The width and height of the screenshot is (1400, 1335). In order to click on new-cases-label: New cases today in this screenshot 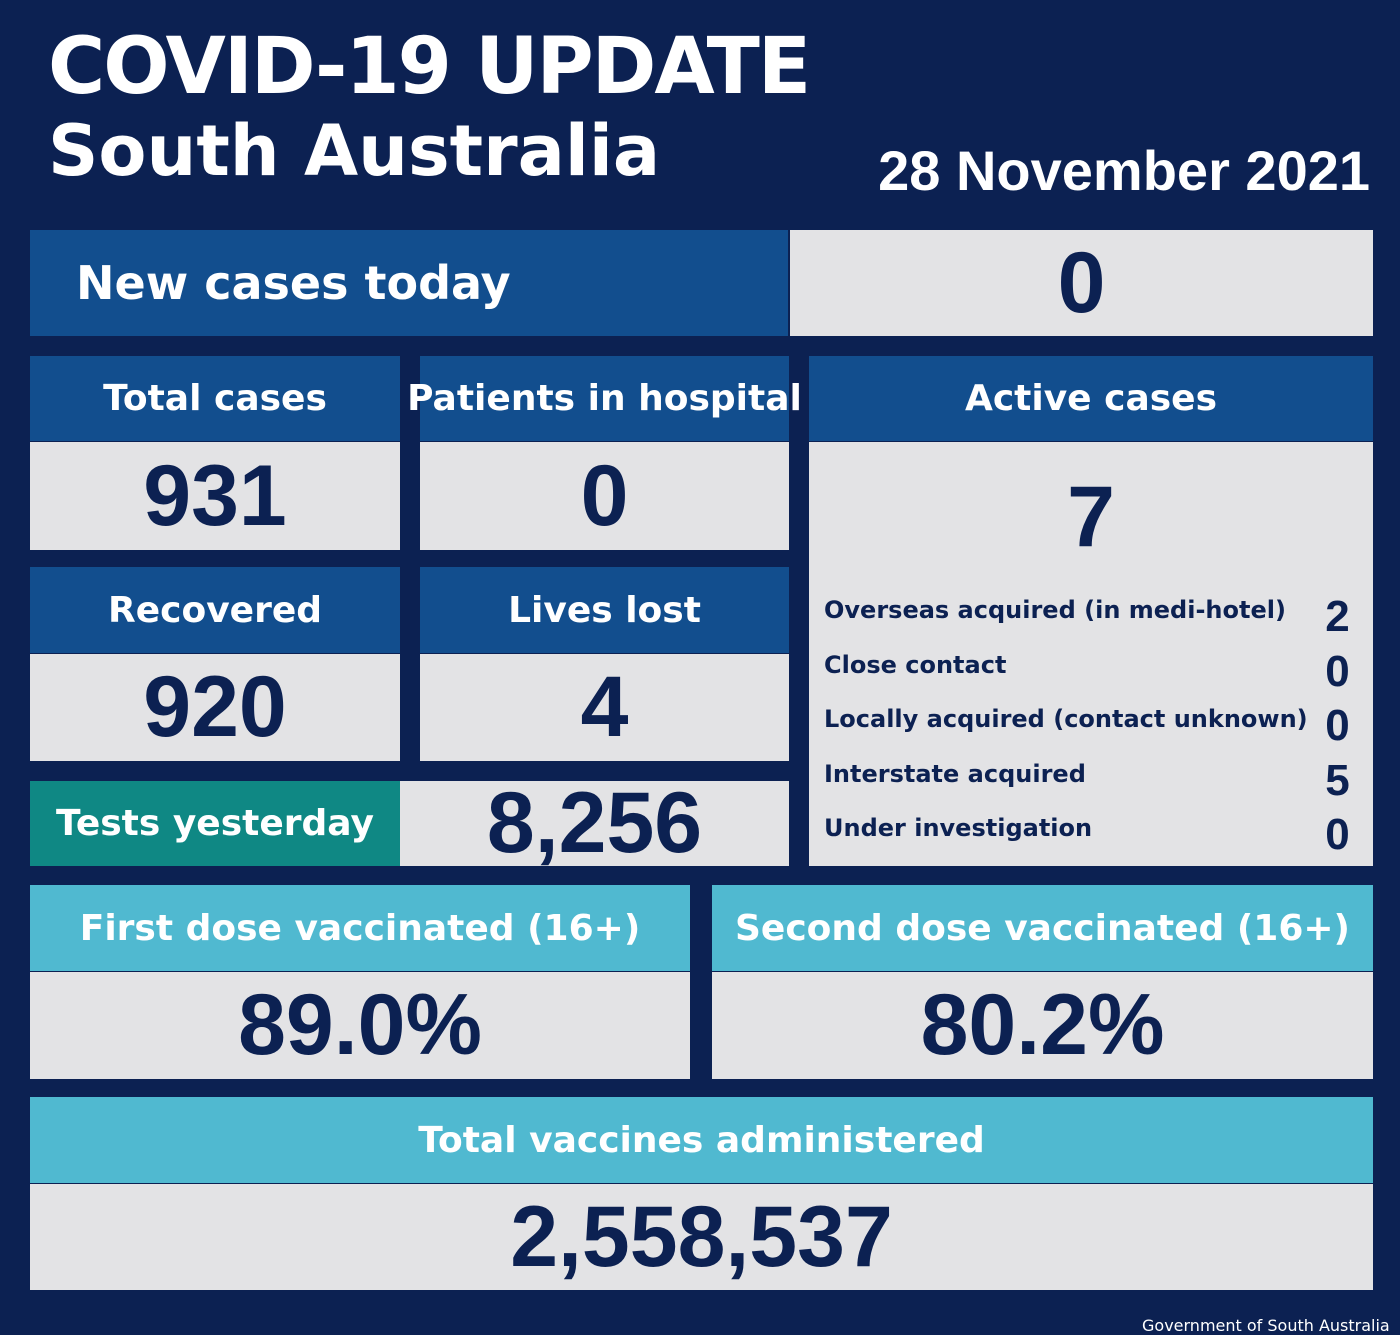, I will do `click(409, 283)`.